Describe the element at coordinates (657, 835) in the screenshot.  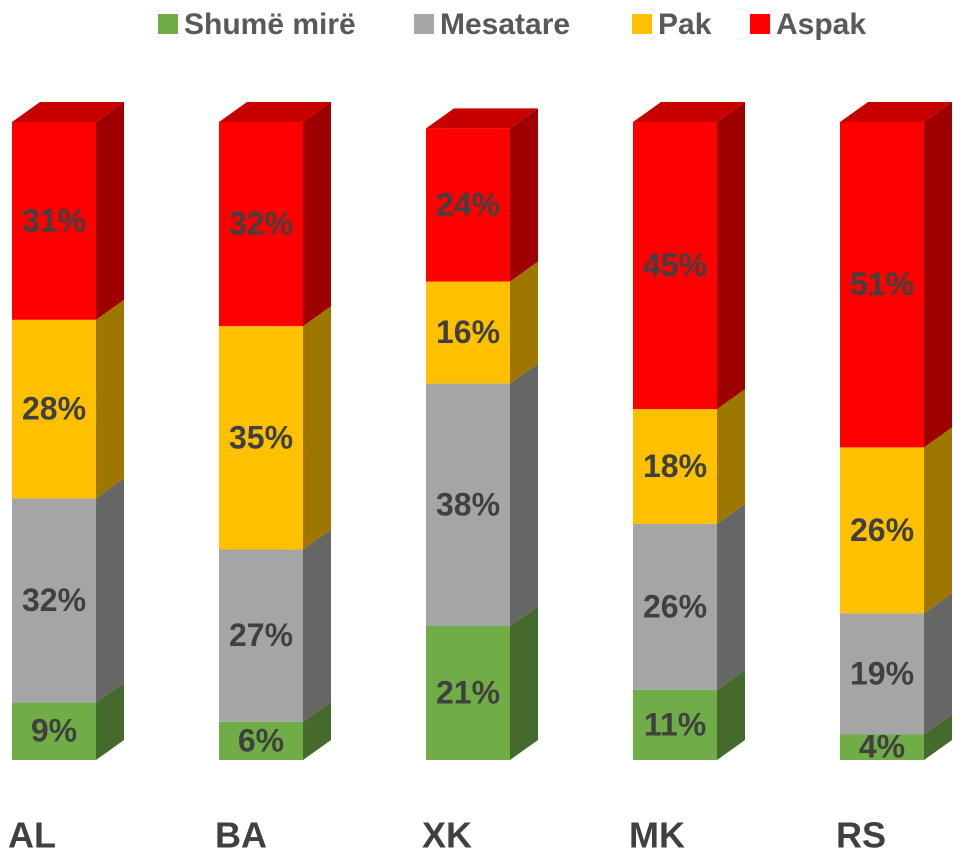
I see `x-tick-label: MK` at that location.